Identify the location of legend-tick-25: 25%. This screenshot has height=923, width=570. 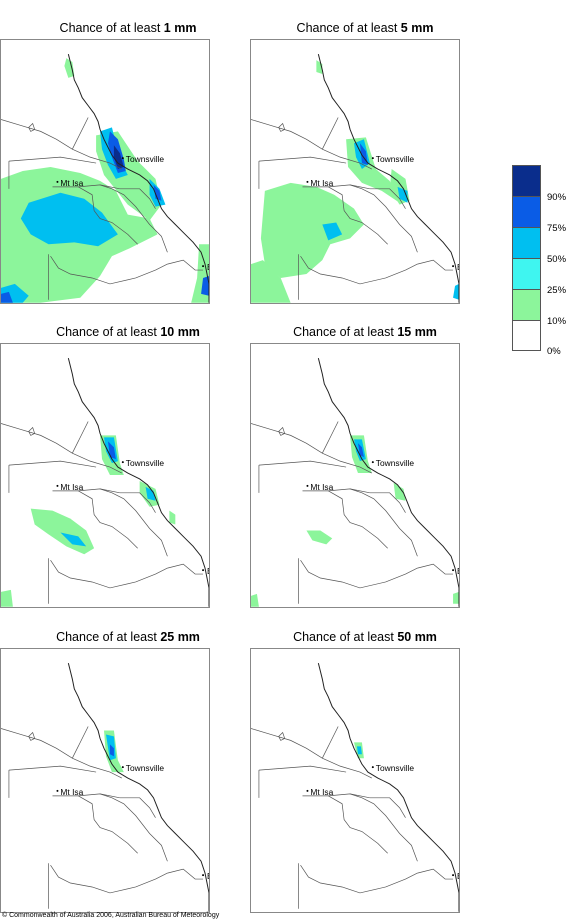
(557, 290).